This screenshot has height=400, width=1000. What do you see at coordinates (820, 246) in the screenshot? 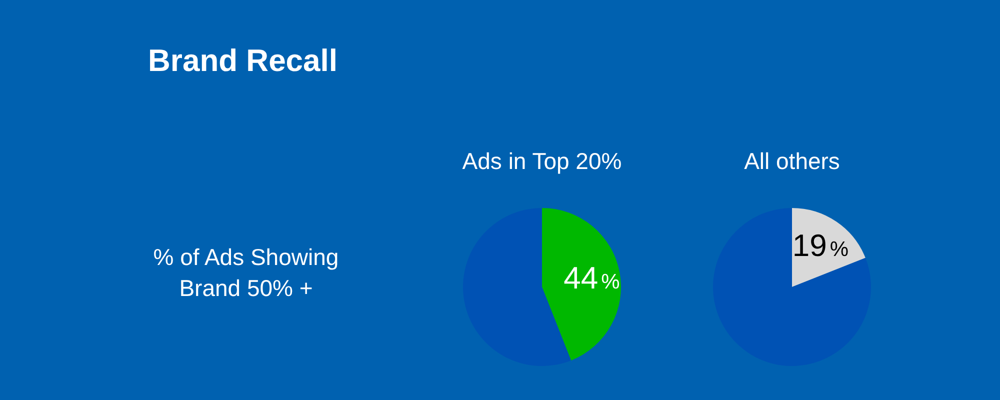
I see `data-label: 19%` at bounding box center [820, 246].